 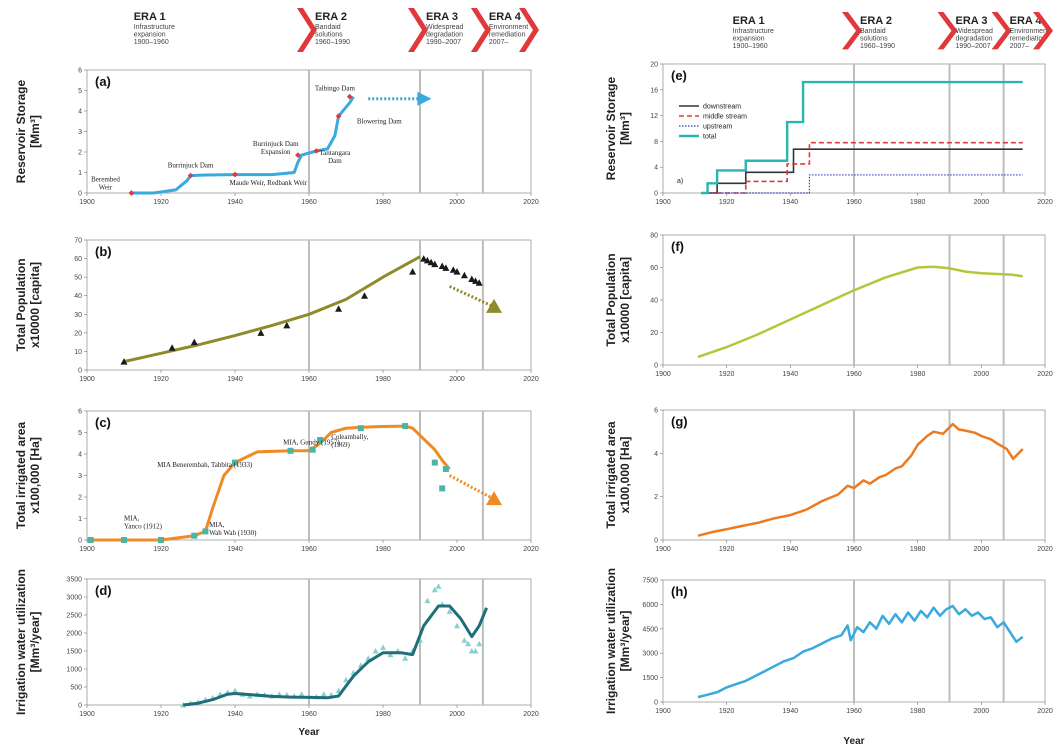 What do you see at coordinates (329, 35) in the screenshot?
I see `era-description: solutions` at bounding box center [329, 35].